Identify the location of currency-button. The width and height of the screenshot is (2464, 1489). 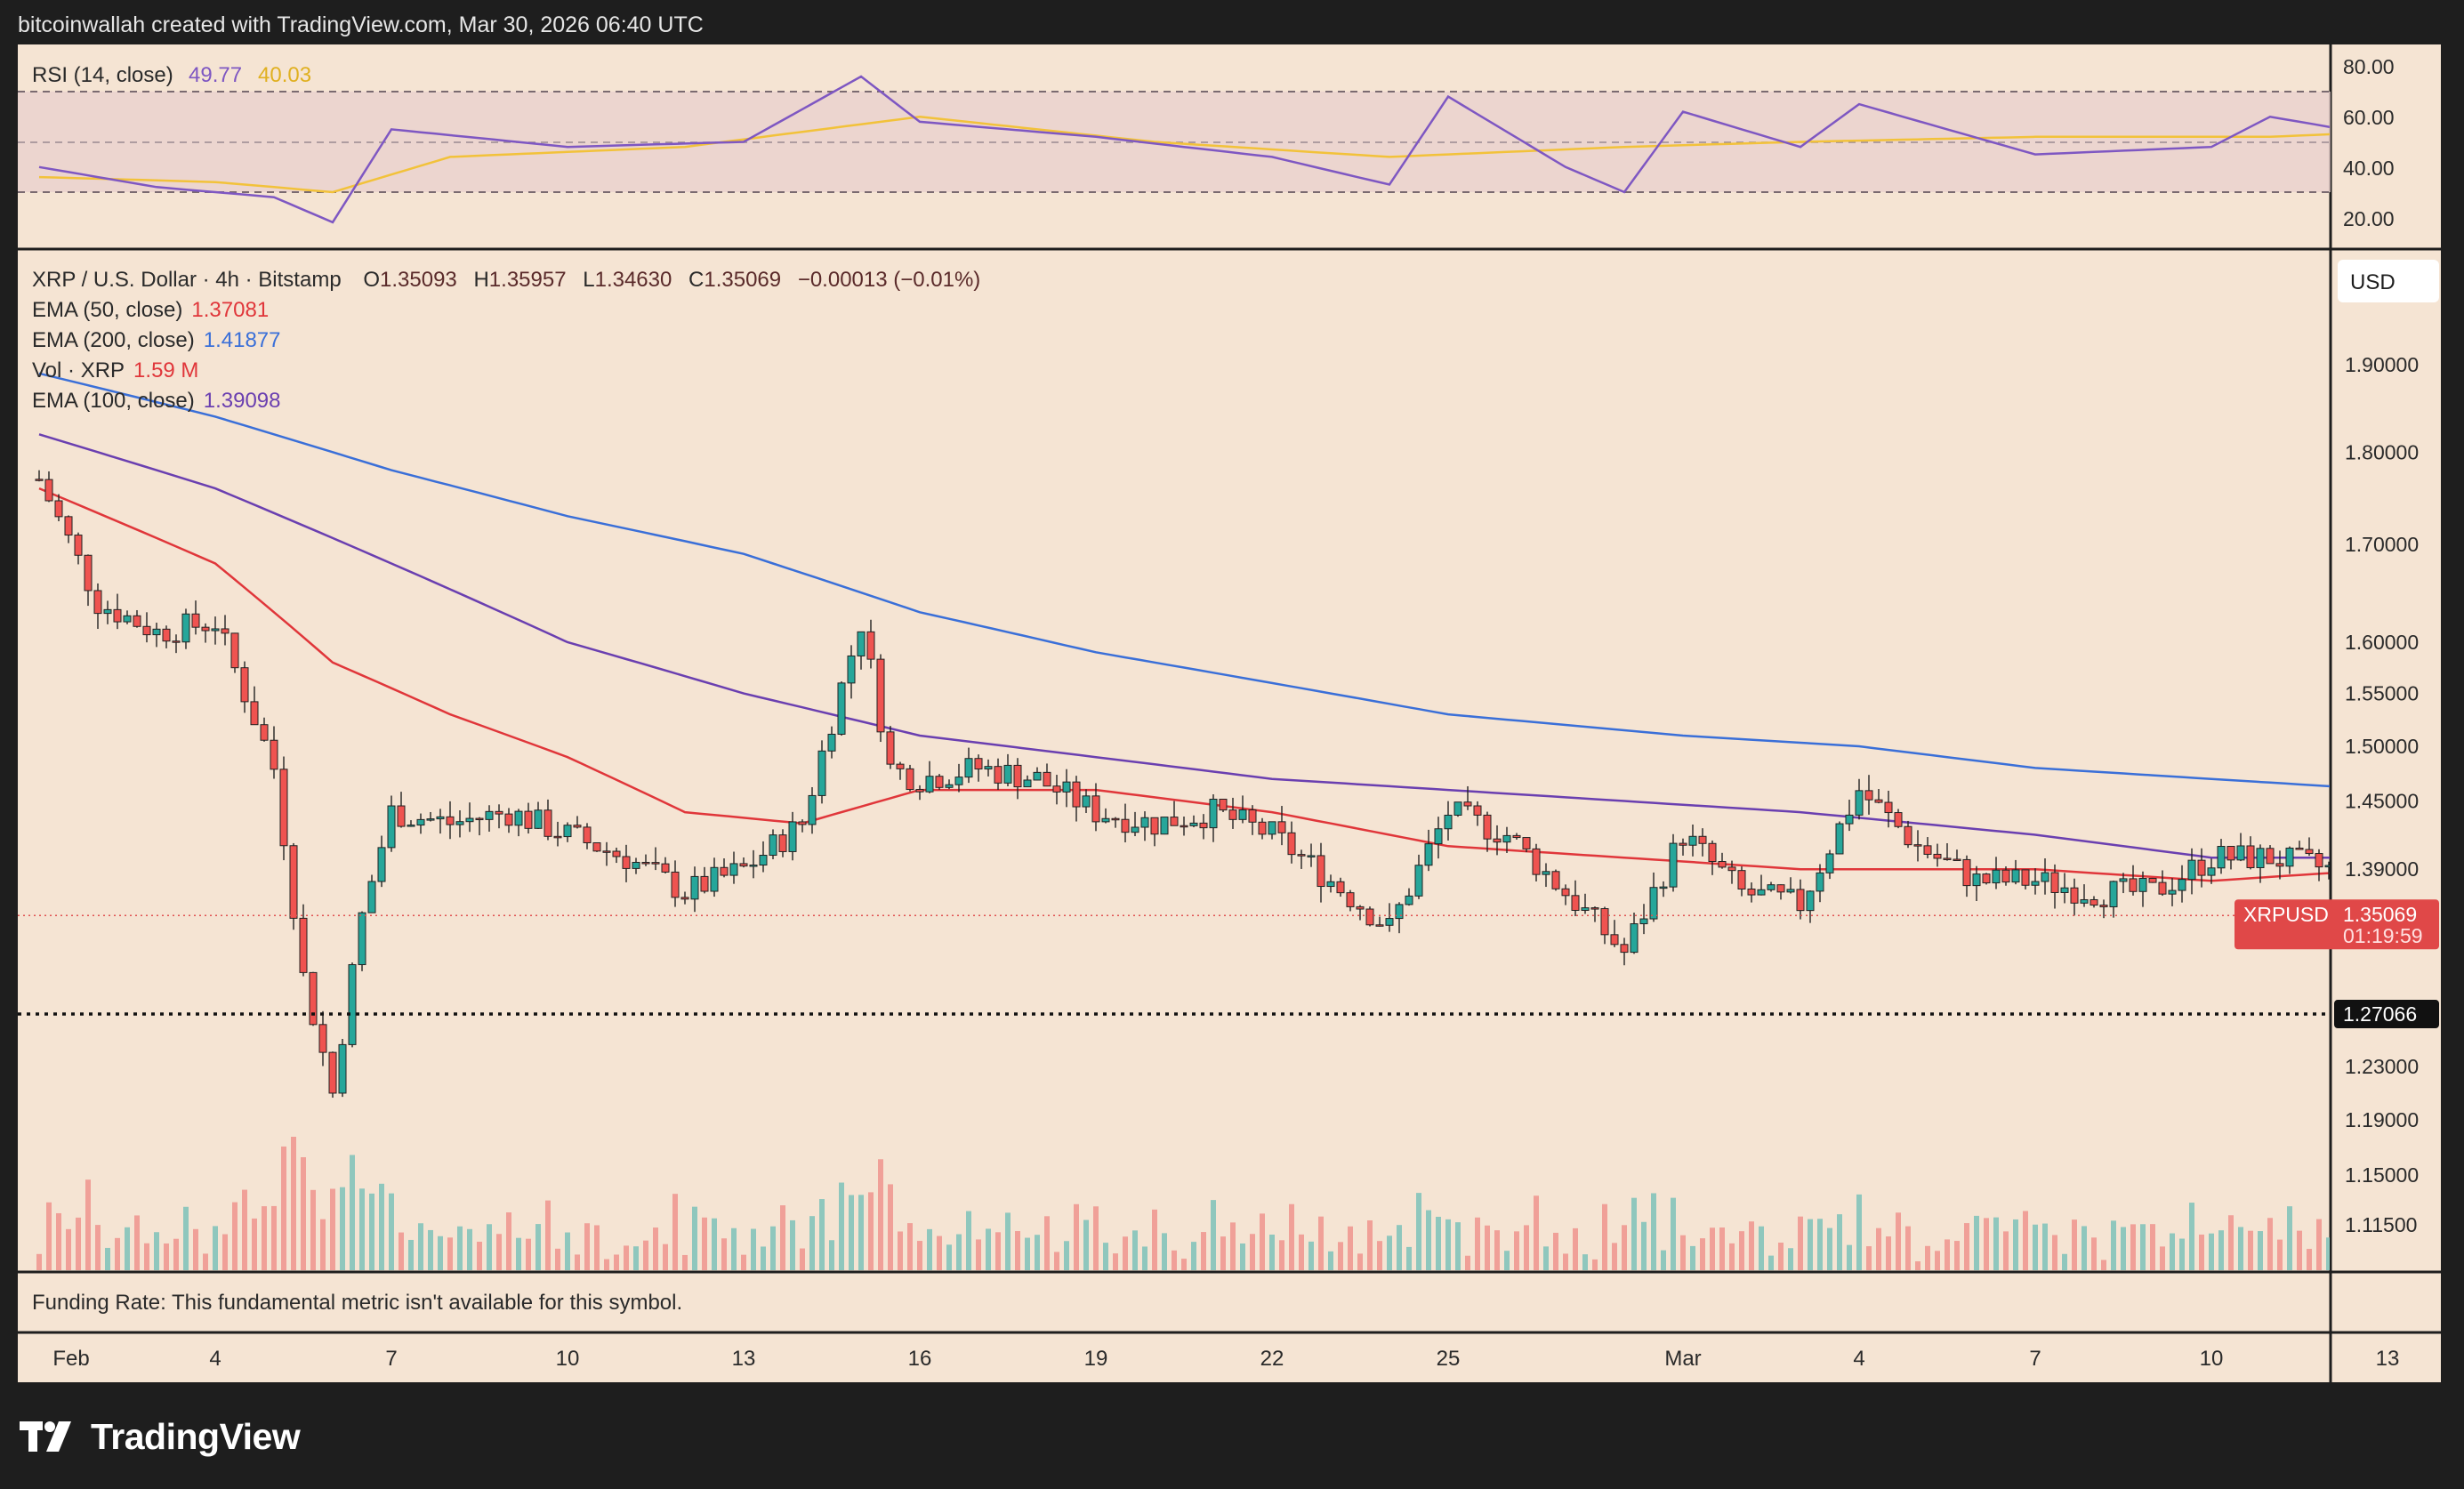
(2388, 281).